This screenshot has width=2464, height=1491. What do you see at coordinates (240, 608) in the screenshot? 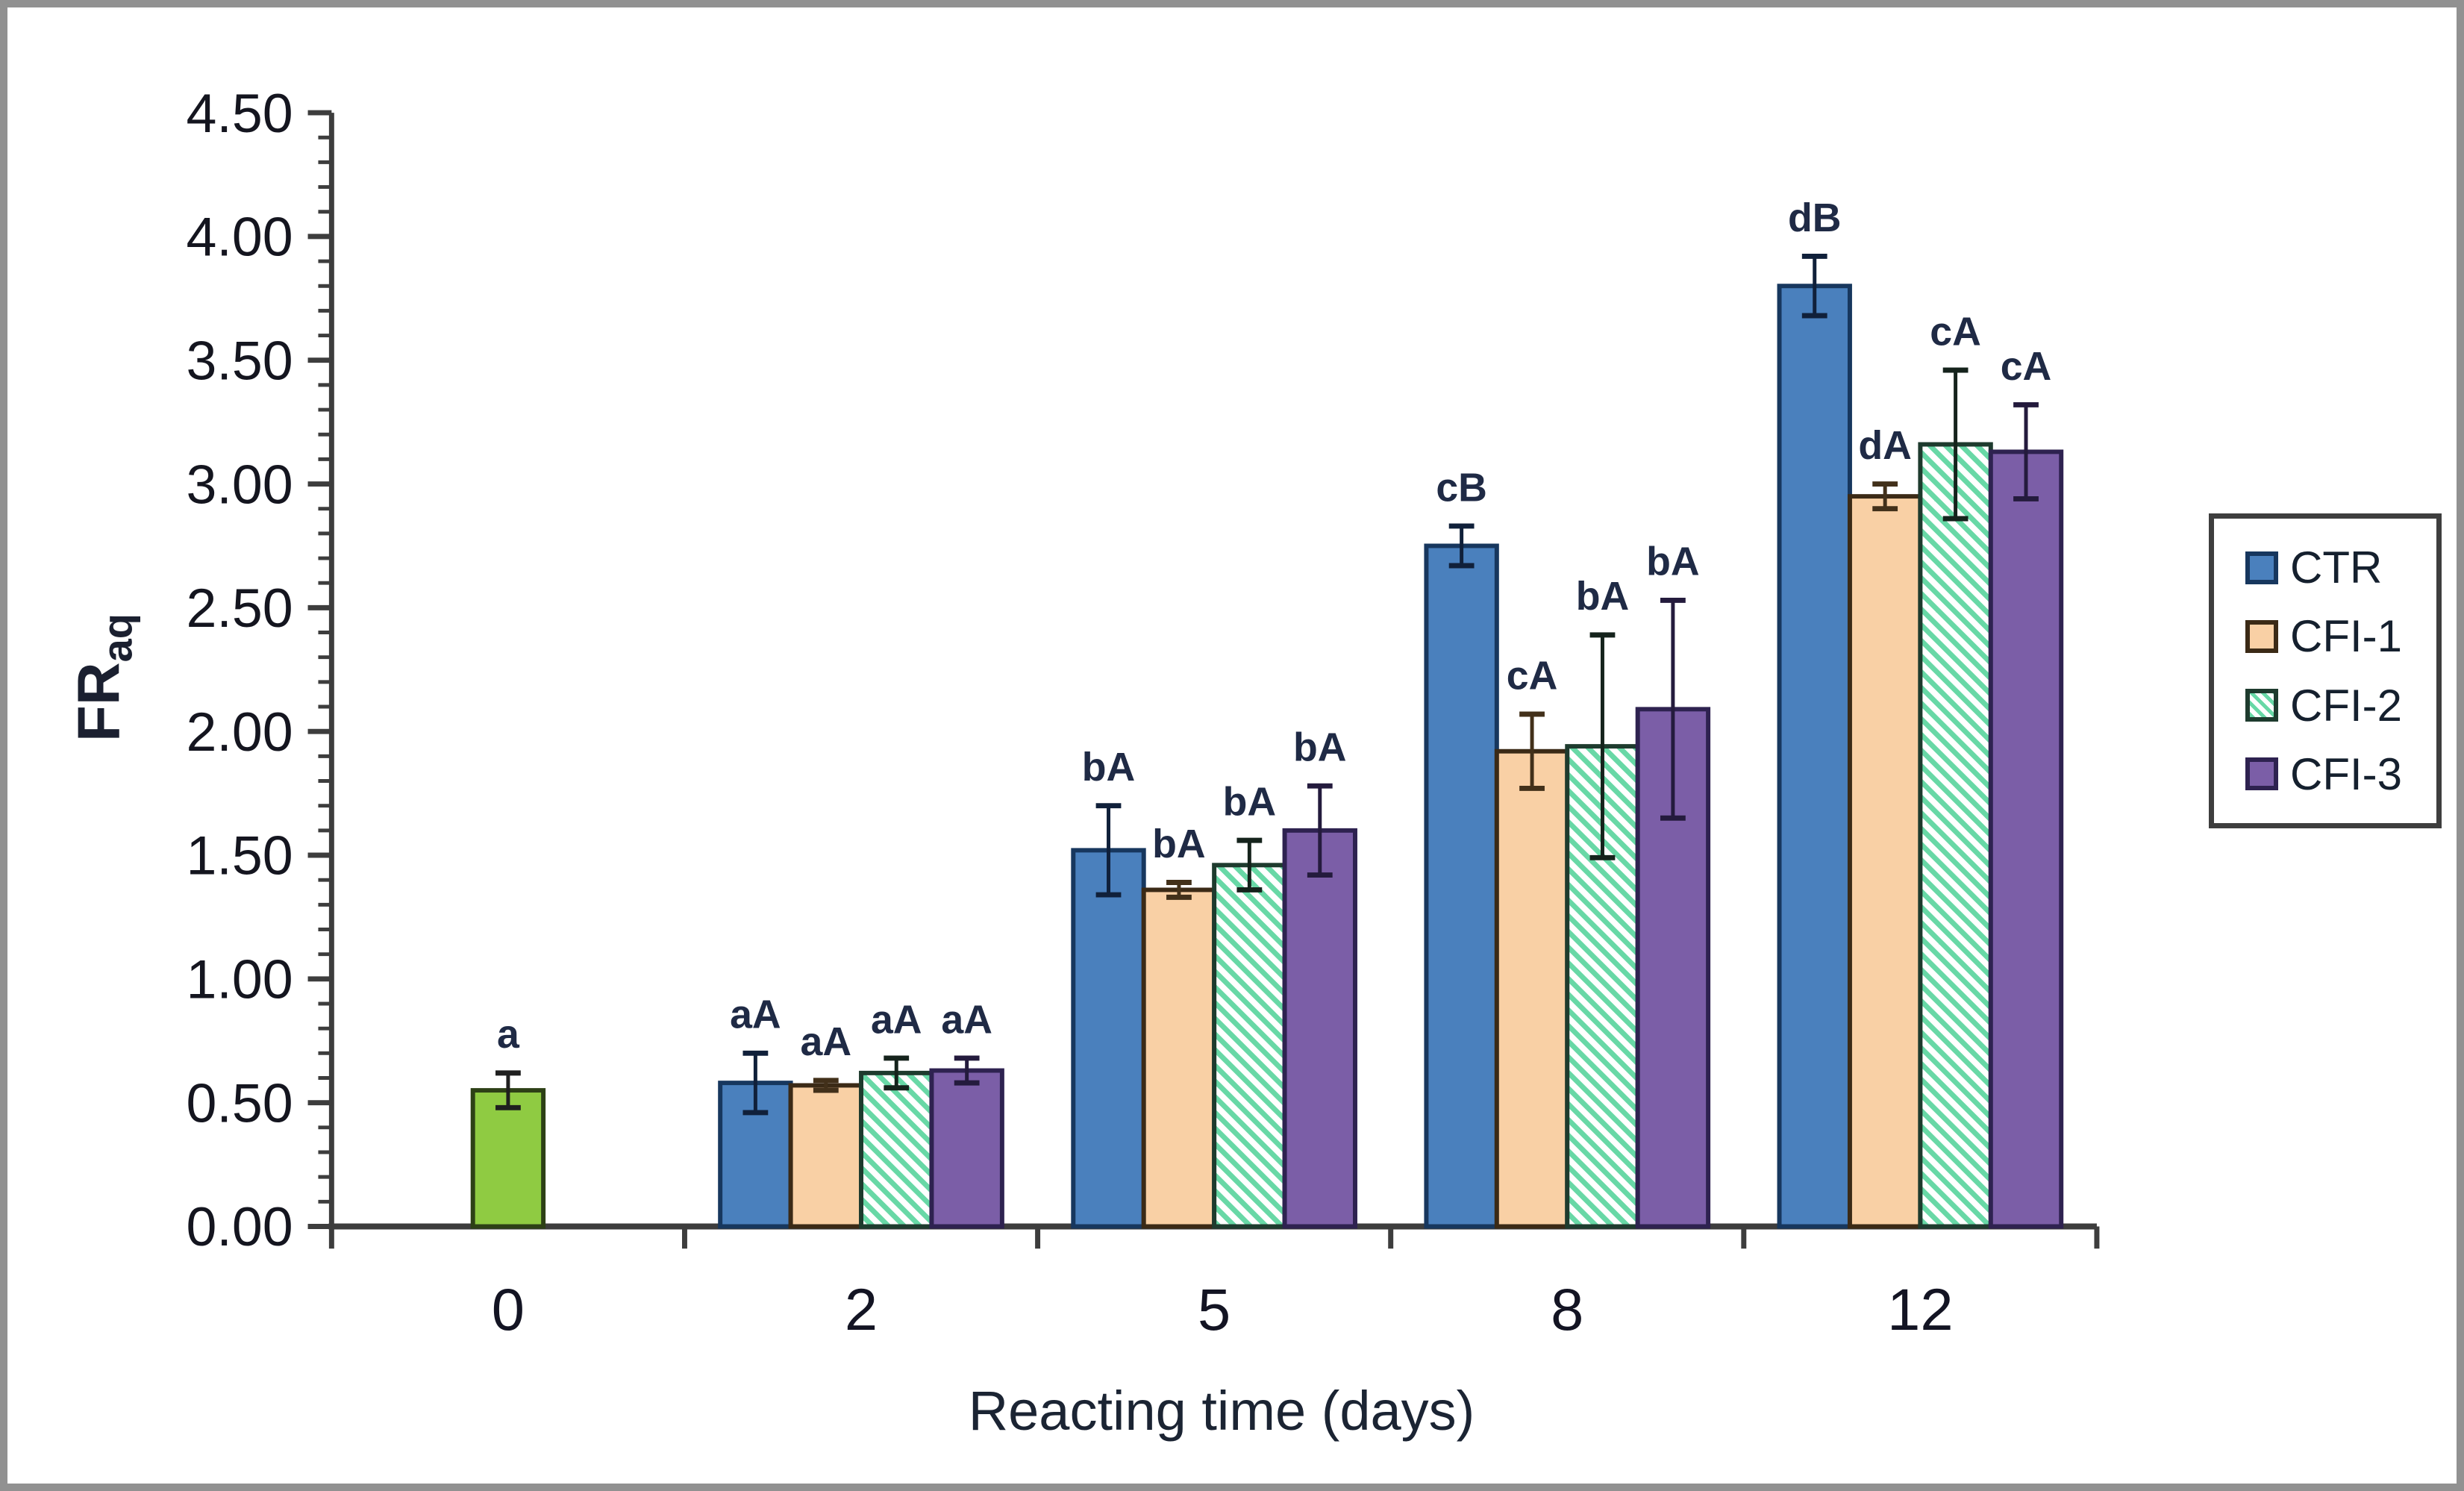
I see `y-tick-label: 2.50` at bounding box center [240, 608].